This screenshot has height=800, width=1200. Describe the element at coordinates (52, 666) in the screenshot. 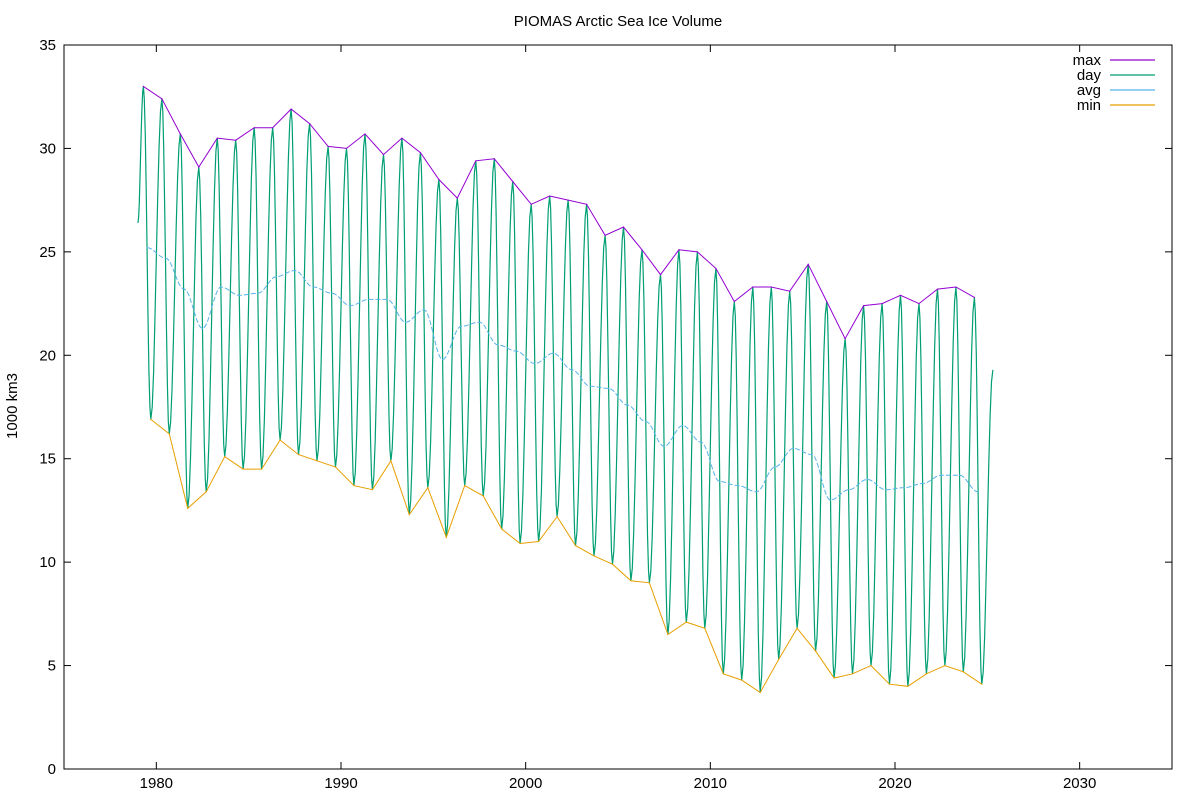

I see `y-tick-label: 5` at that location.